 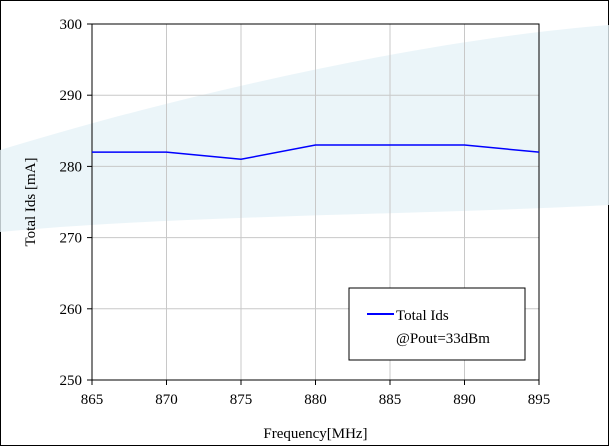 What do you see at coordinates (464, 400) in the screenshot?
I see `x-tick-label-890: 890` at bounding box center [464, 400].